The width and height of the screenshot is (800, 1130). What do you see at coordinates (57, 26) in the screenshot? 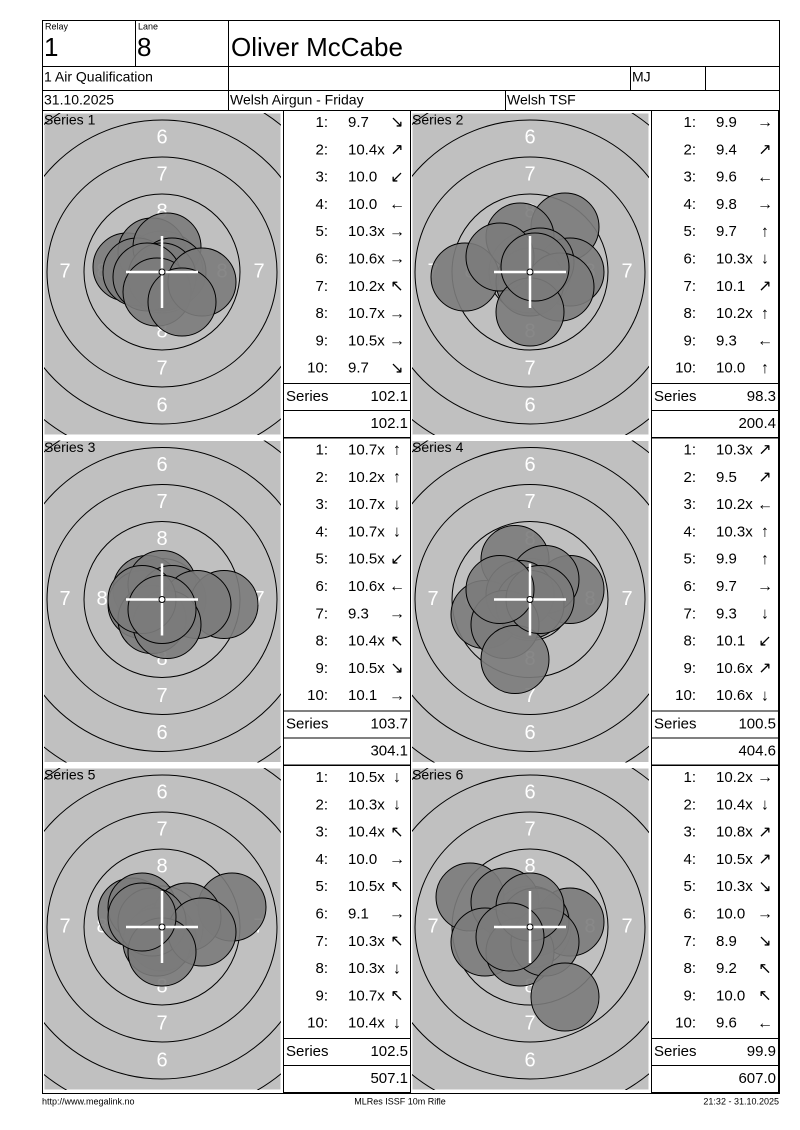
I see `relay-label: Relay` at bounding box center [57, 26].